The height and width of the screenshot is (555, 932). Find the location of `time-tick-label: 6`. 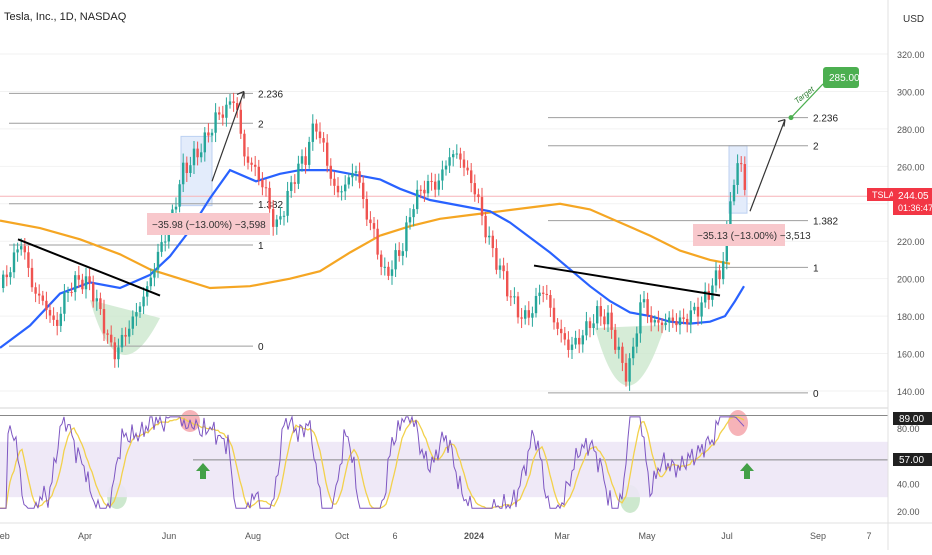

time-tick-label: 6 is located at coordinates (394, 536).